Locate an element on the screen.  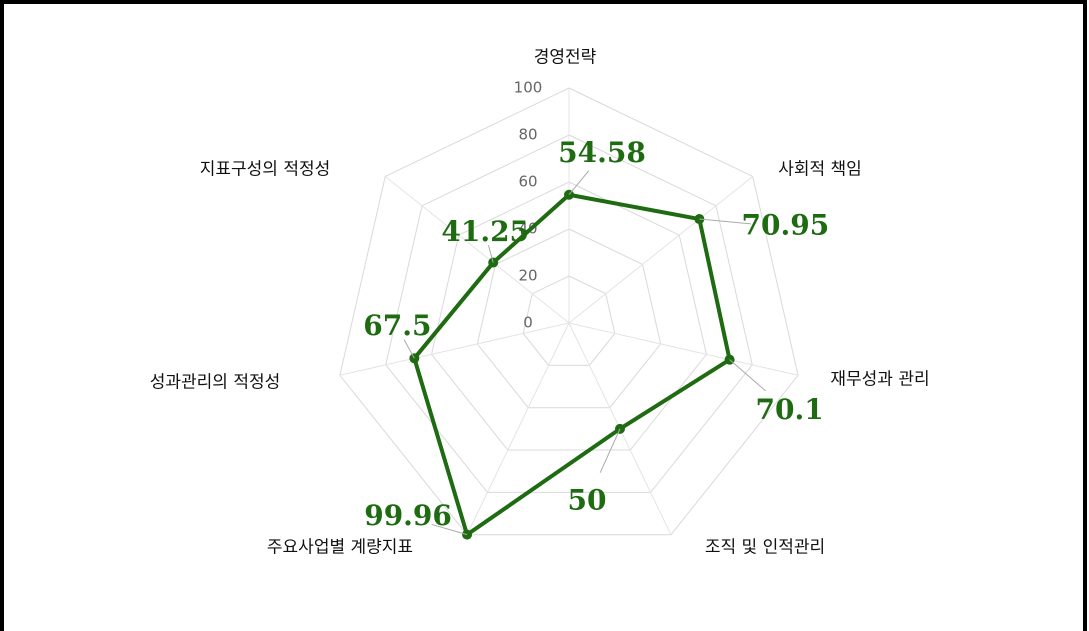
tick-label: 40 is located at coordinates (527, 229).